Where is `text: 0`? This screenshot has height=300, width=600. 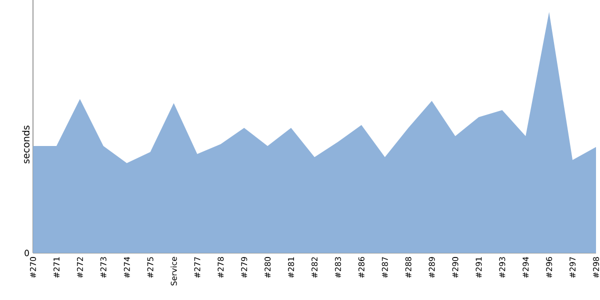 text: 0 is located at coordinates (26, 253).